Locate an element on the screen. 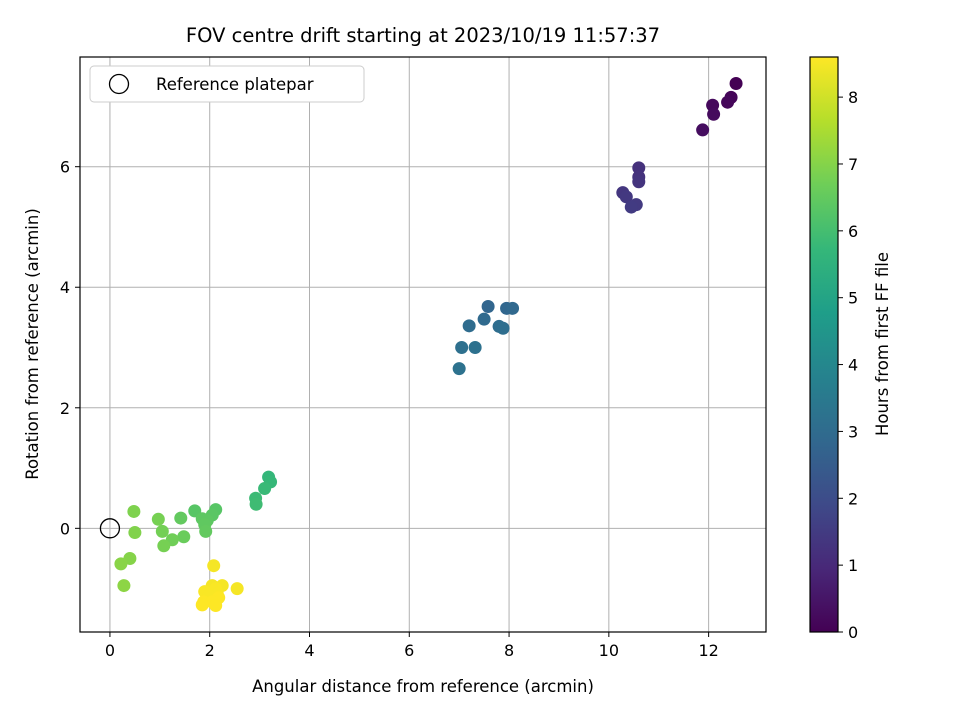 The width and height of the screenshot is (960, 720). colorbar: 0 1 2 3 4 5 6 7 8 is located at coordinates (833, 349).